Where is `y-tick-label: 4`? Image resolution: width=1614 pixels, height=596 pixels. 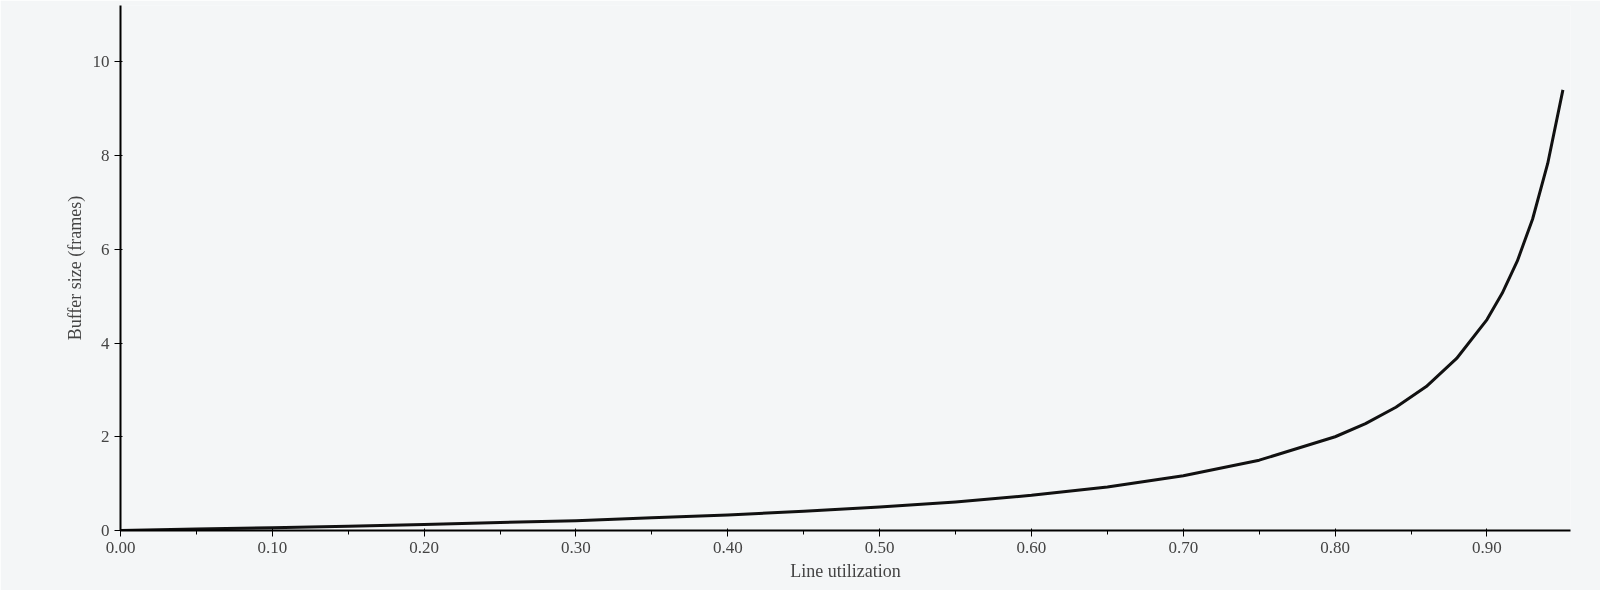
y-tick-label: 4 is located at coordinates (105, 343).